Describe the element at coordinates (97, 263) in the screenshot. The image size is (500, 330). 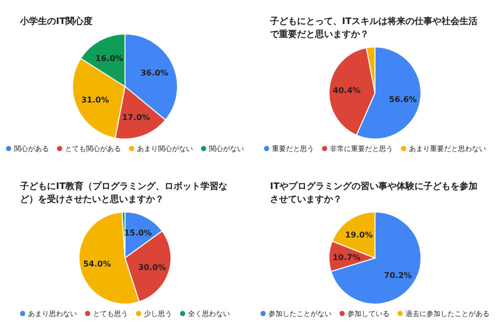
I see `data-label: 54.0%` at that location.